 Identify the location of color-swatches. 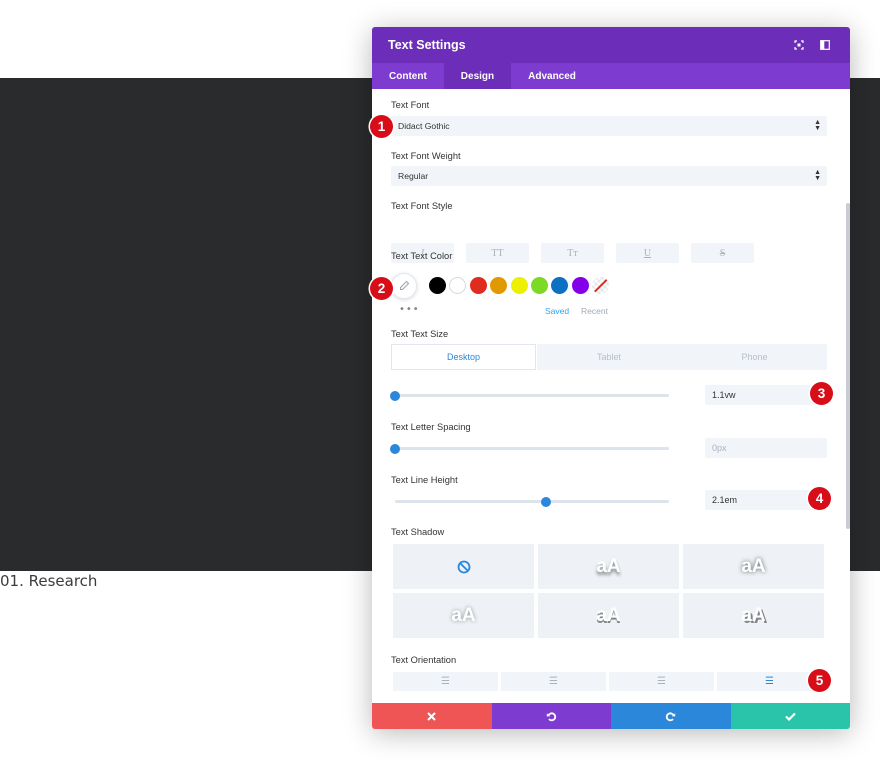
(521, 285).